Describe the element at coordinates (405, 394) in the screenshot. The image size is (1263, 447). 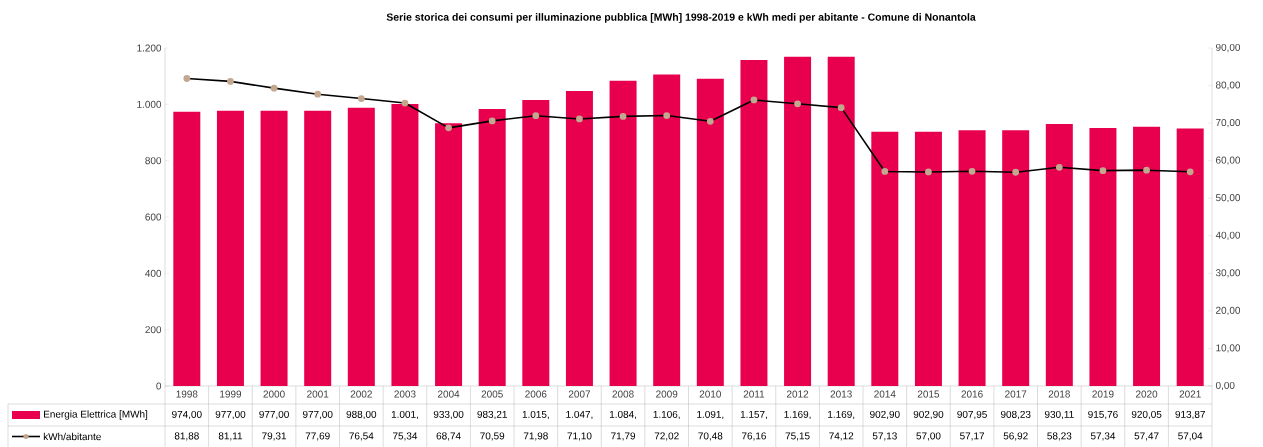
I see `x-tick-label: 2003` at that location.